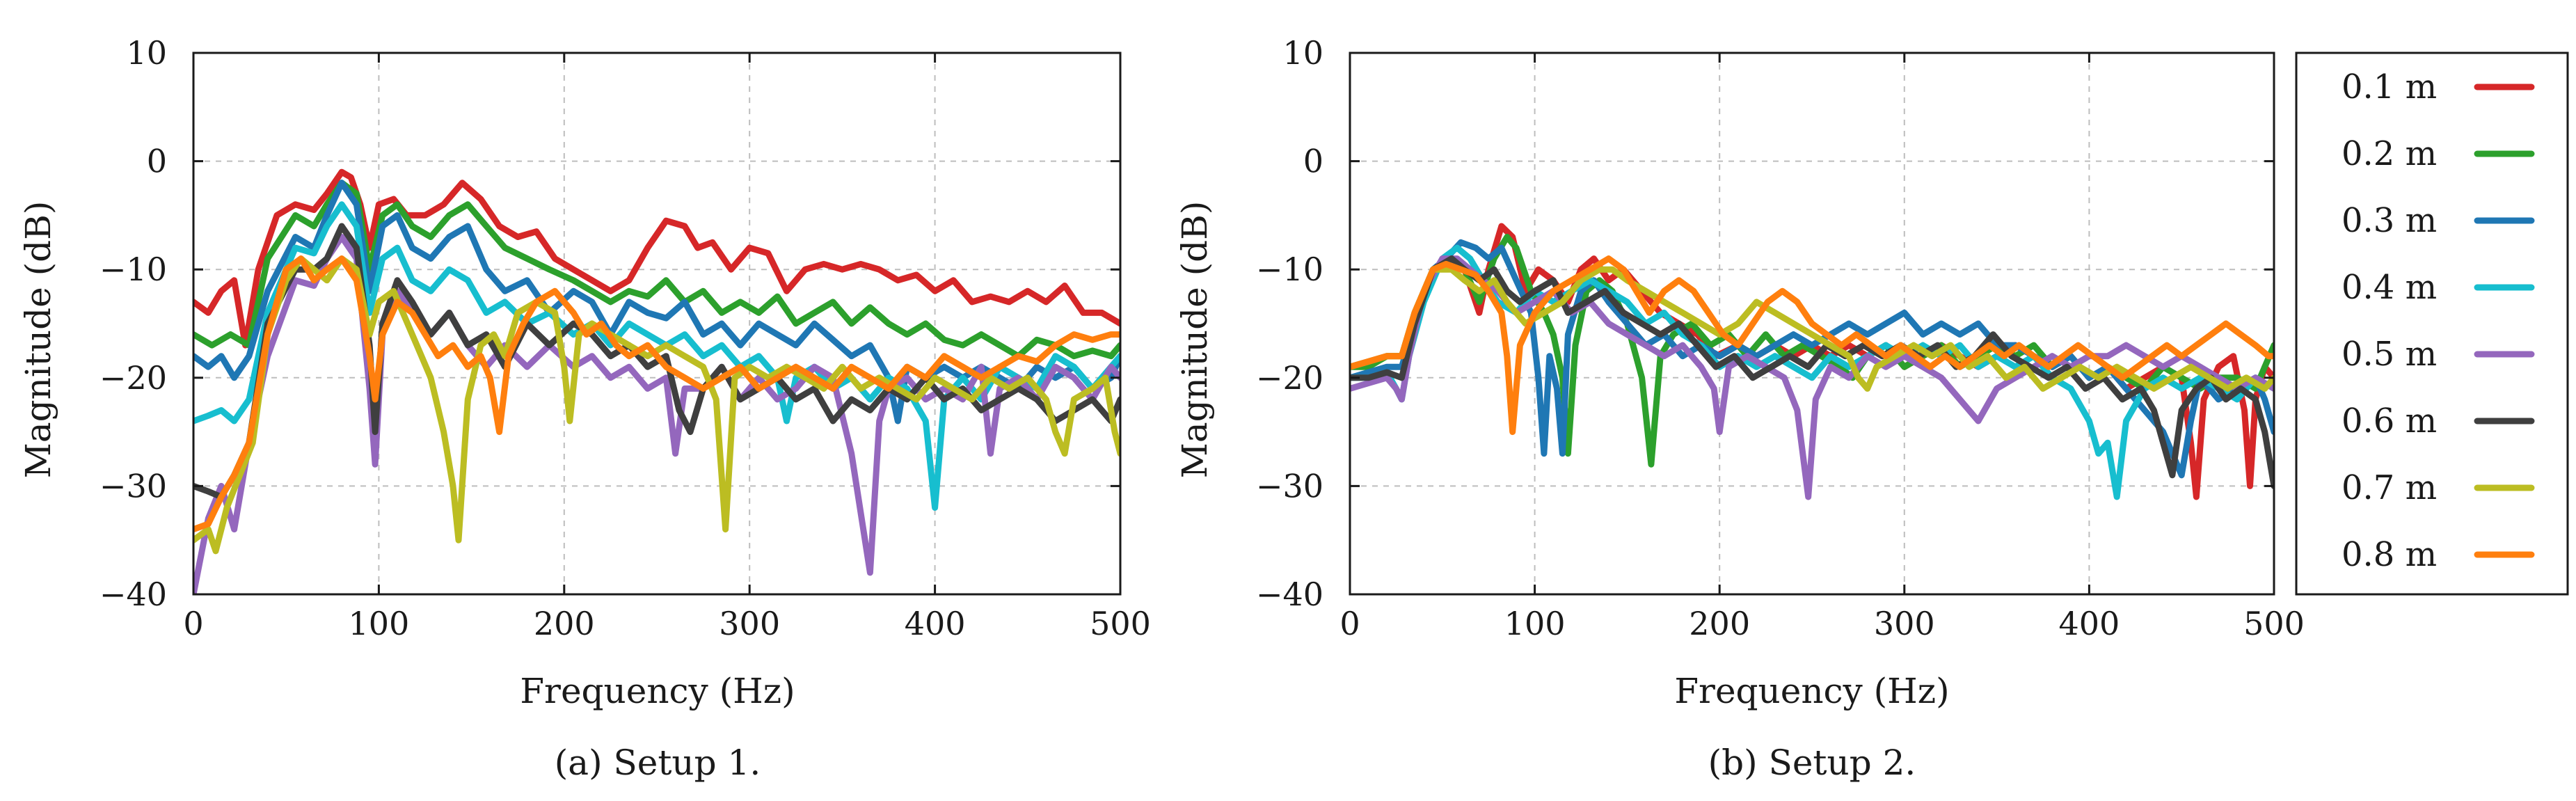 The image size is (2576, 801). I want to click on subfigure-caption: (a) Setup 1., so click(658, 763).